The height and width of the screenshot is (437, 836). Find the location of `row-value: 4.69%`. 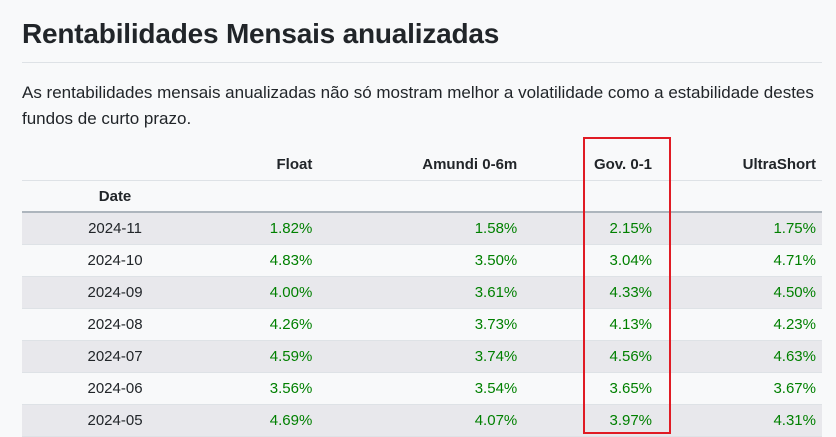

row-value: 4.69% is located at coordinates (263, 420).